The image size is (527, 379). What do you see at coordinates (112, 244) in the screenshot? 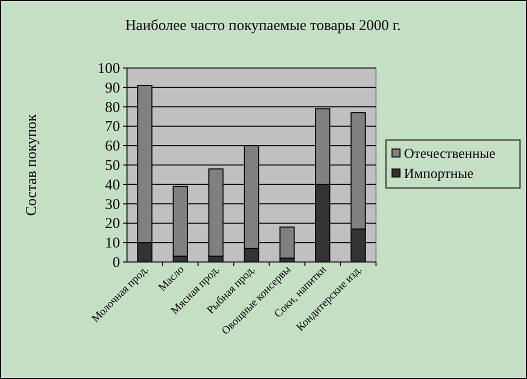
I see `y-tick-label: 10` at bounding box center [112, 244].